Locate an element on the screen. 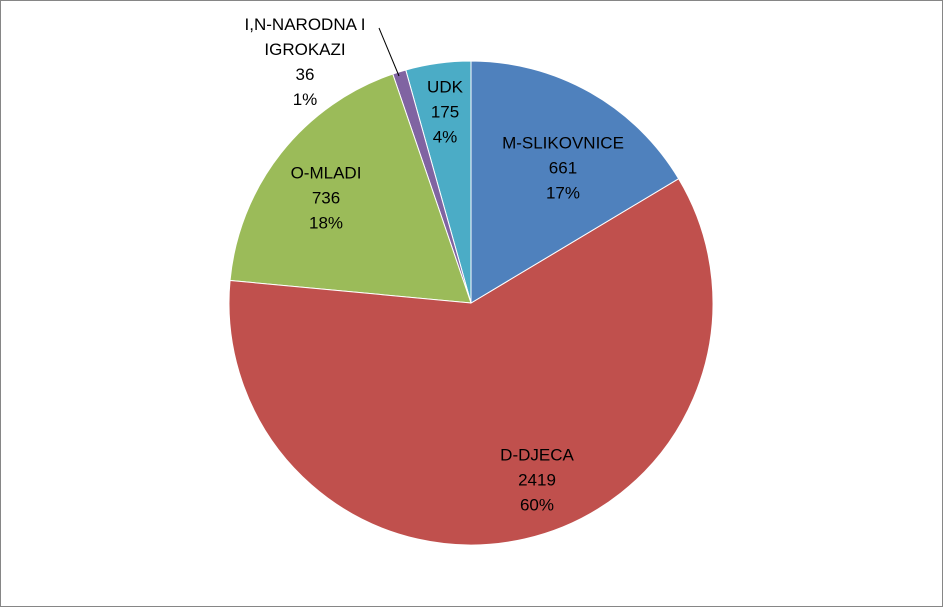  data-label: UDK 175 4% is located at coordinates (445, 112).